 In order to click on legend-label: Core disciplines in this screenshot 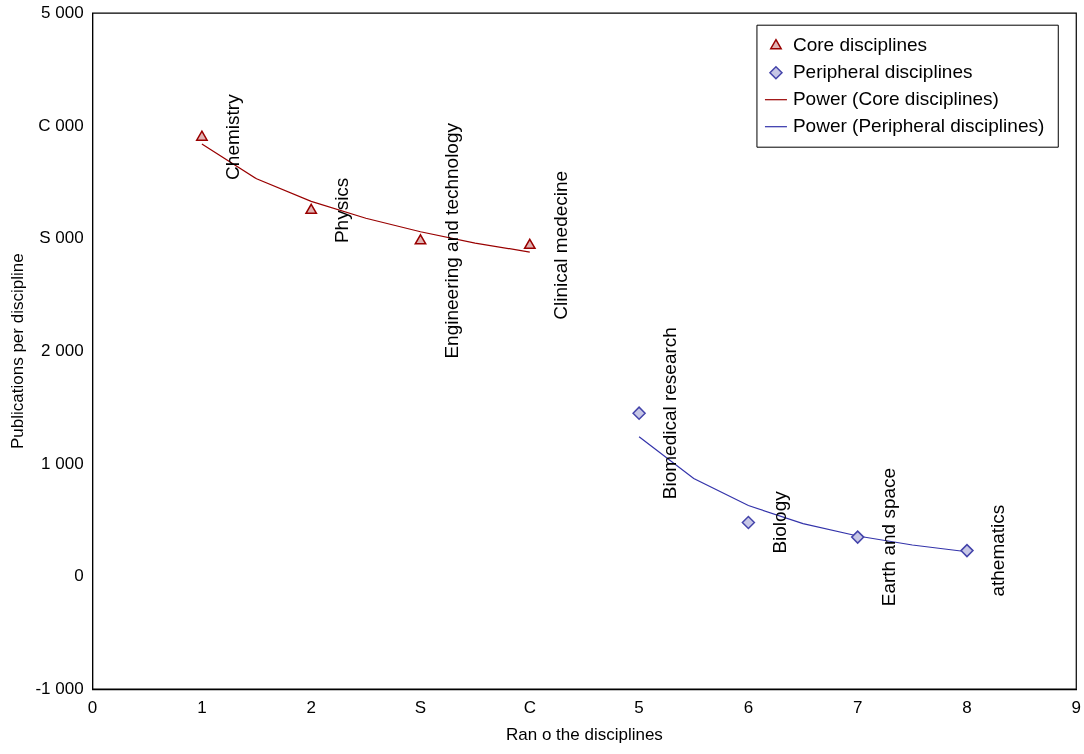, I will do `click(860, 44)`.